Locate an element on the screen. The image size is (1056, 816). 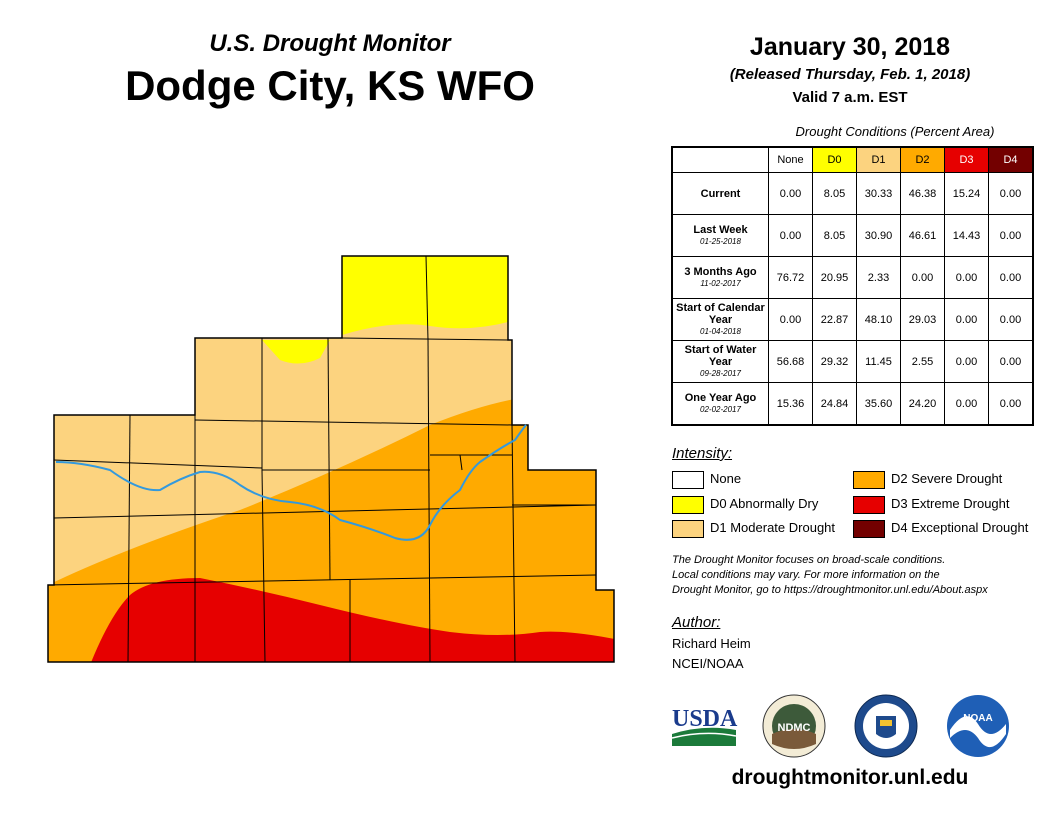
row-label: Current is located at coordinates (720, 193).